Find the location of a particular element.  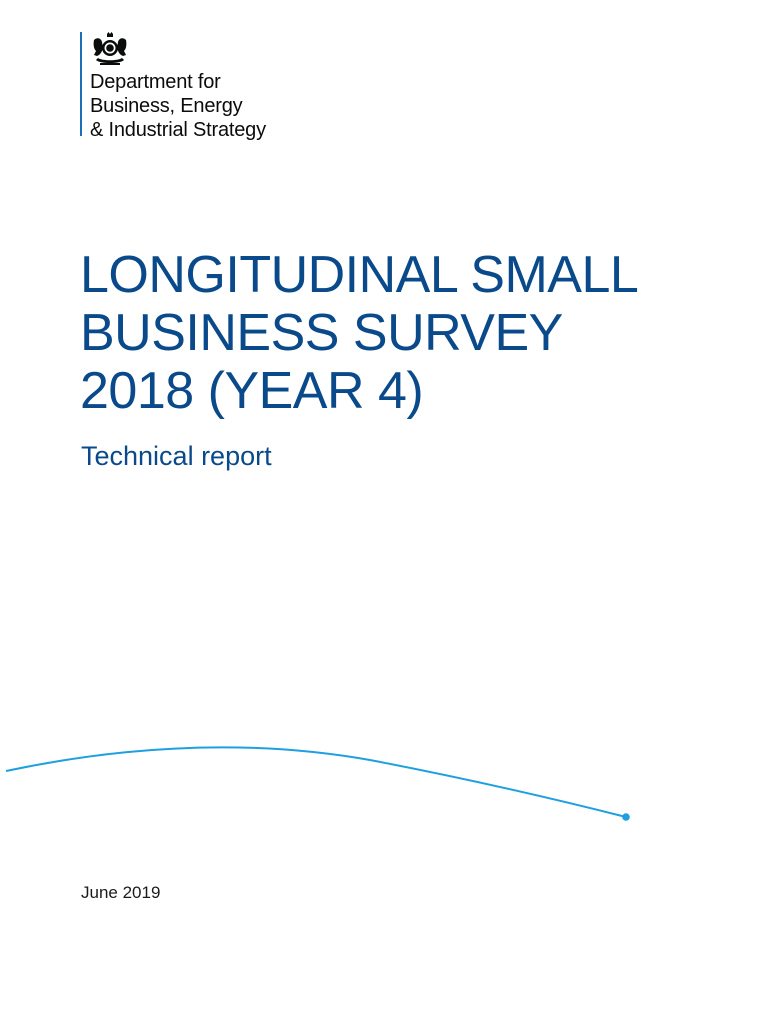

department-name-line: Department for is located at coordinates (155, 82).